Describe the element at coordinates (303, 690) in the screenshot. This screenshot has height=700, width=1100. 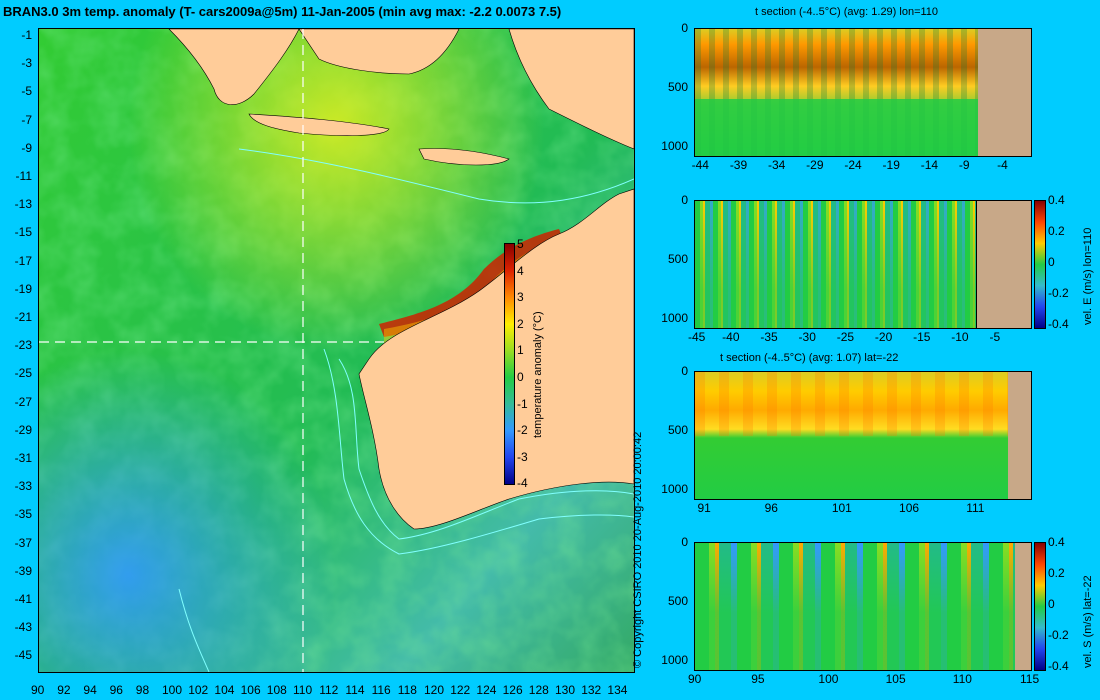
I see `map-x-tick-label: 110` at that location.